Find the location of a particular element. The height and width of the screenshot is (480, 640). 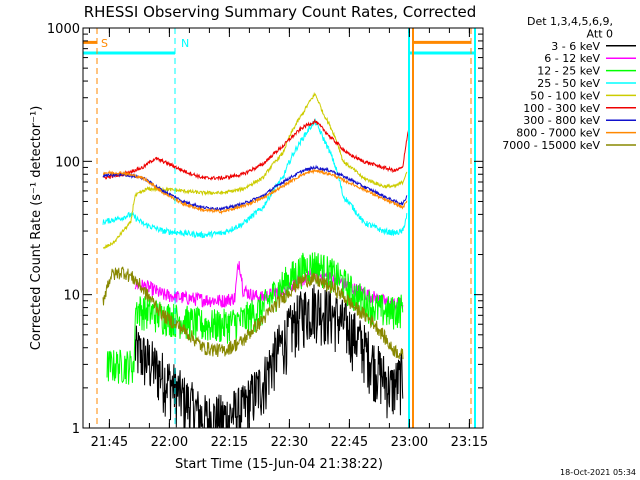

x-tick-label: 22:00 is located at coordinates (169, 442).